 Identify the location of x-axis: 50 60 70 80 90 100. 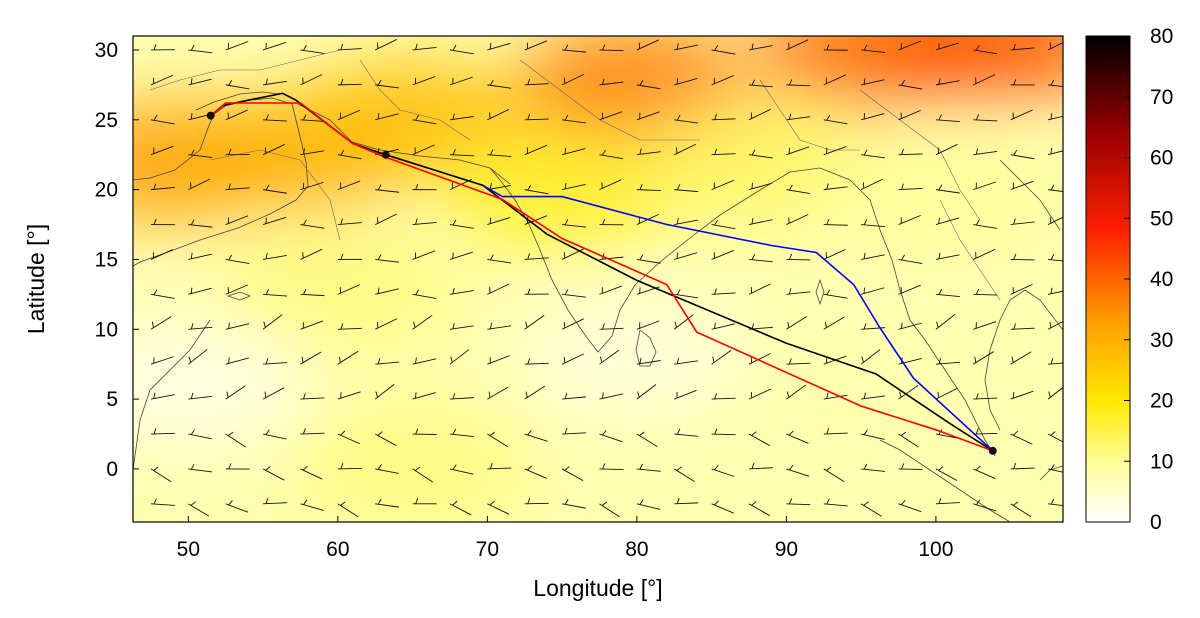
(565, 538).